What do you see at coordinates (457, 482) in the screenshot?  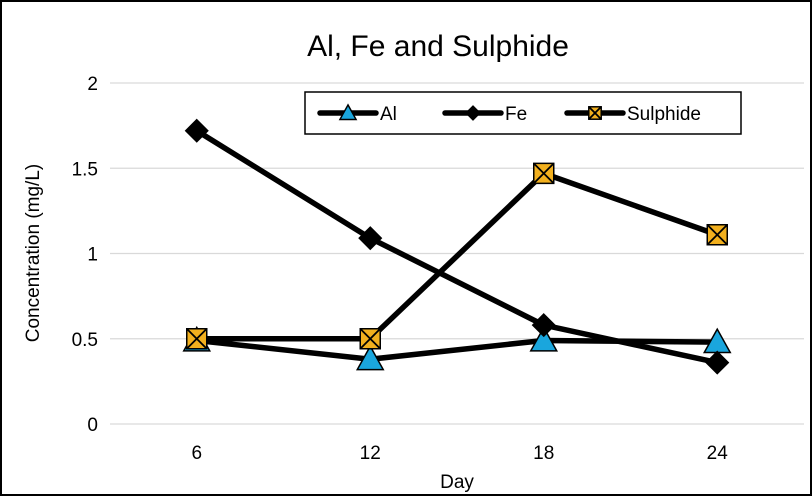 I see `x-axis-title: Day` at bounding box center [457, 482].